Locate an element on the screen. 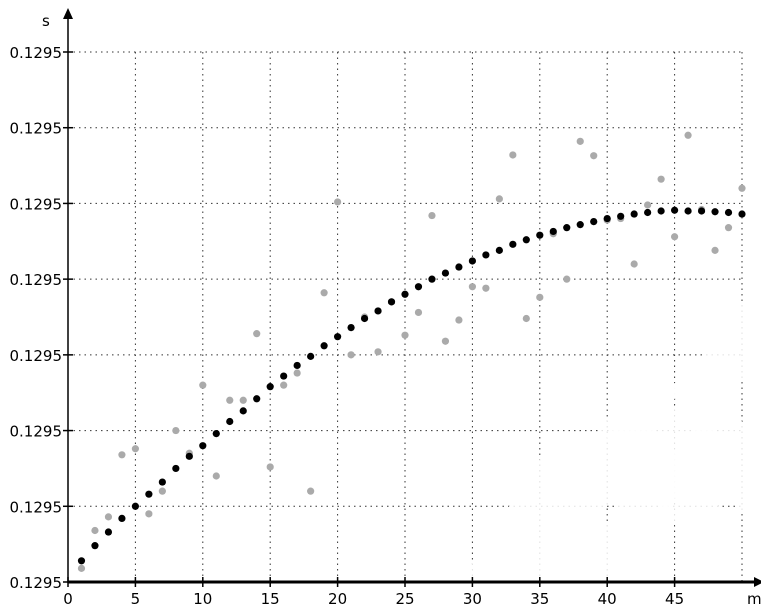  x-tick-label: 35 is located at coordinates (539, 599).